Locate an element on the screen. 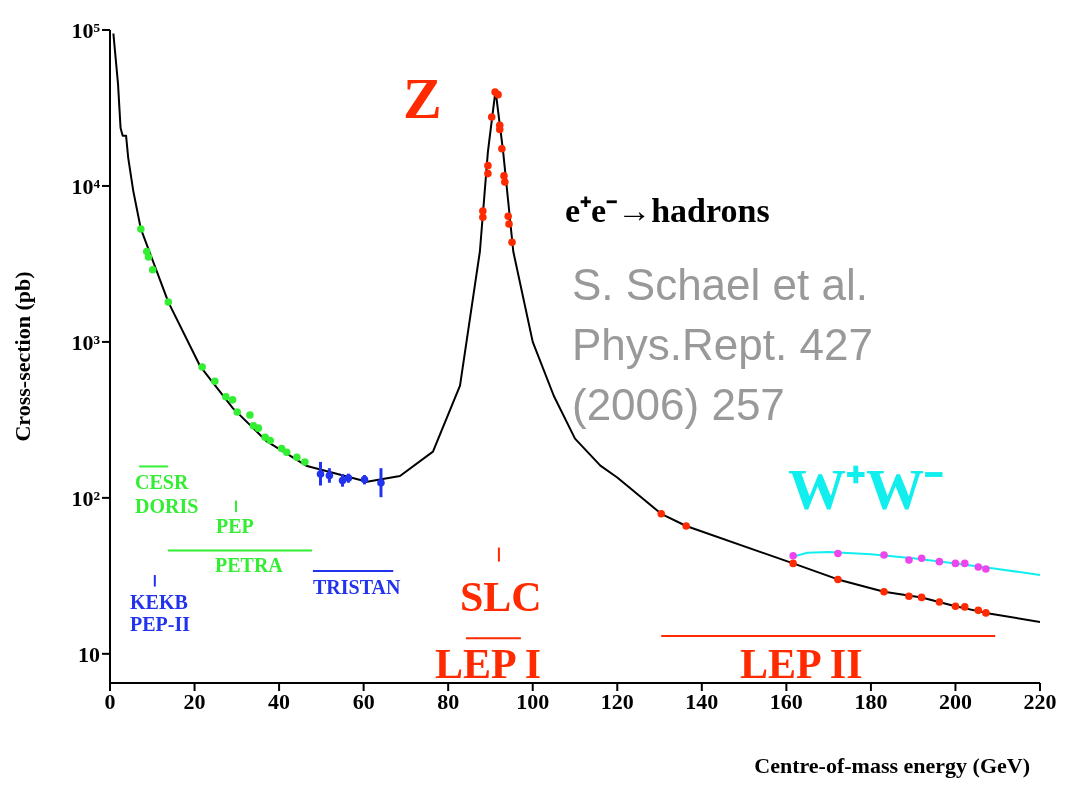 The image size is (1069, 790). series-label: W⁺W⁻ is located at coordinates (866, 489).